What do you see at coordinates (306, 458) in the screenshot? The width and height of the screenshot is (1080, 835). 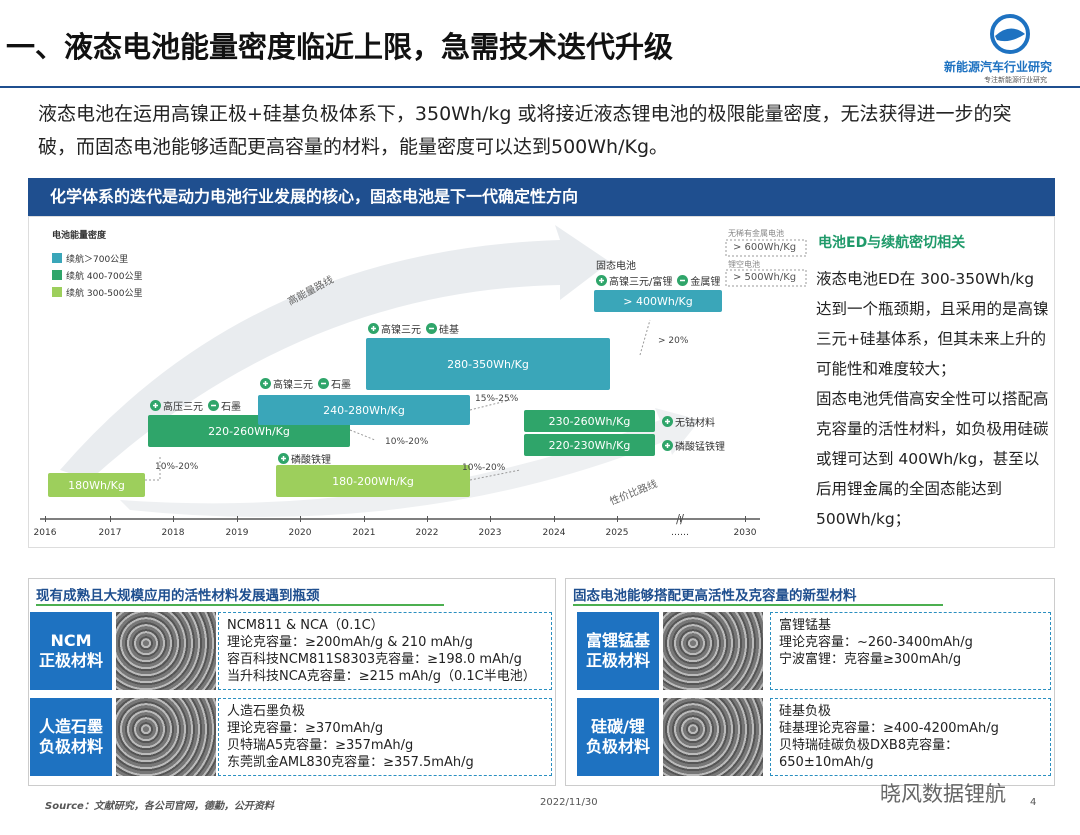 I see `material-tag: 磷酸铁锂` at bounding box center [306, 458].